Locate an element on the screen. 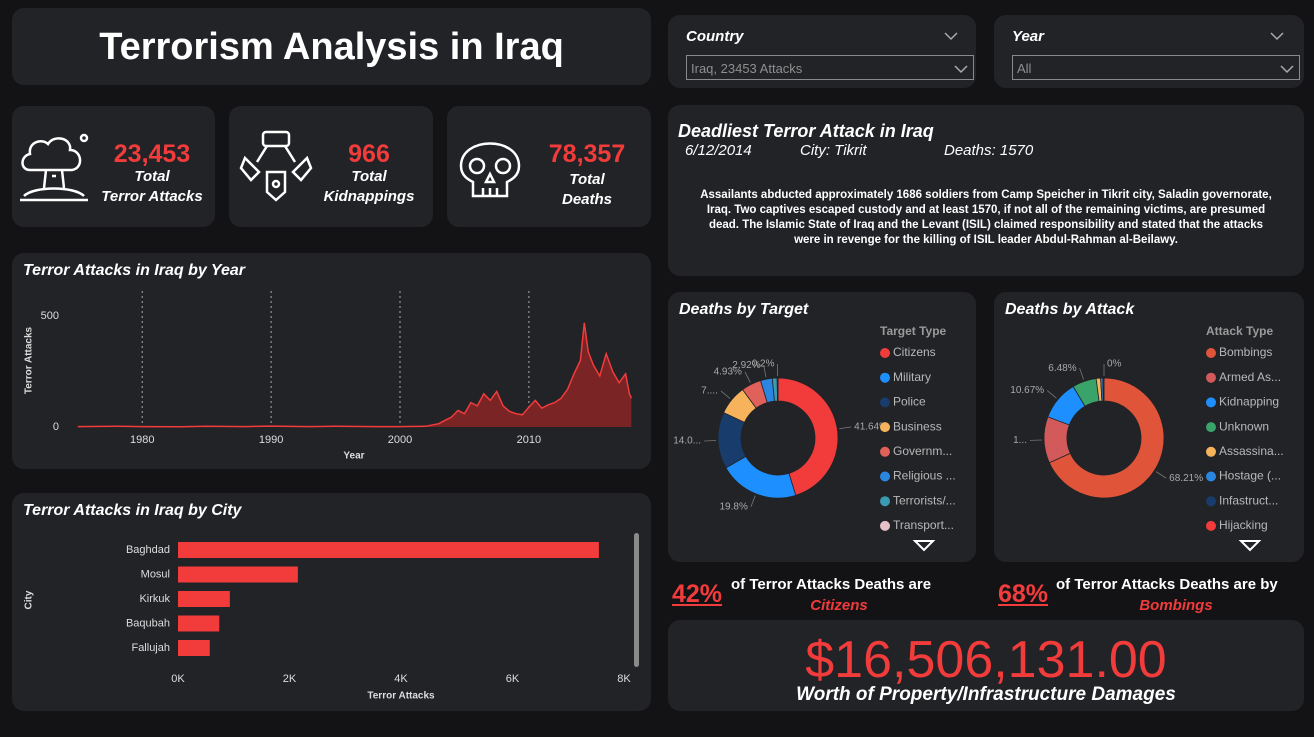  title-card: Terrorism Analysis in Iraq is located at coordinates (331, 46).